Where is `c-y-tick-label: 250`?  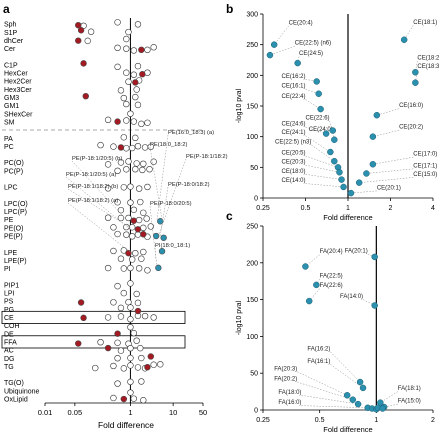
c-y-tick-label: 250 is located at coordinates (252, 227).